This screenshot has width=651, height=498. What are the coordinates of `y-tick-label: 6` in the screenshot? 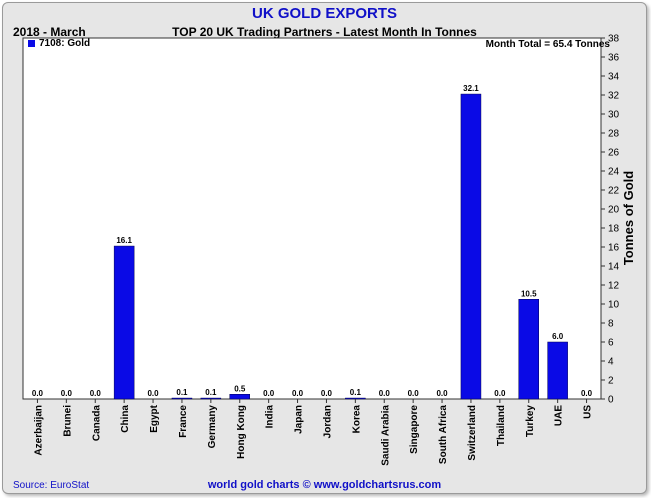 It's located at (611, 343).